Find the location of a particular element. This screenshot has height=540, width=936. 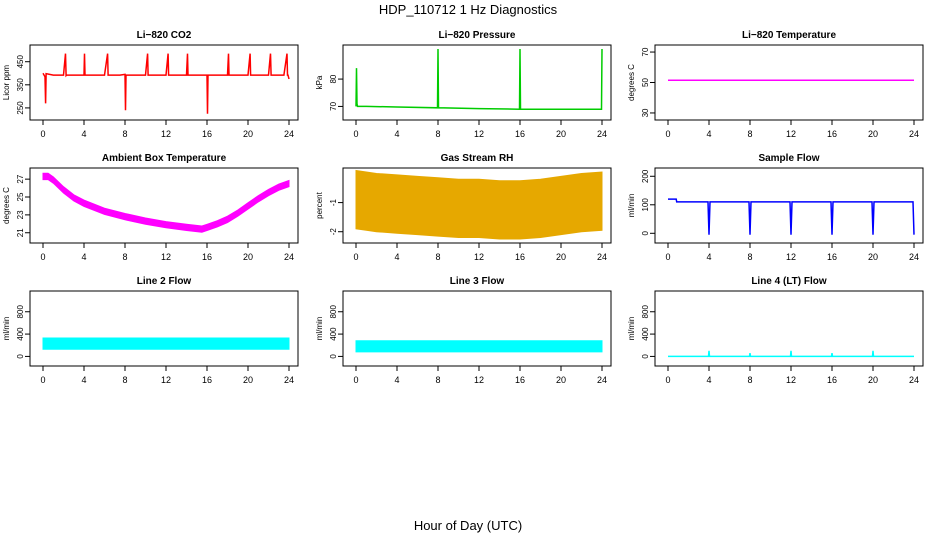

y-tick-label: 23 is located at coordinates (20, 214).